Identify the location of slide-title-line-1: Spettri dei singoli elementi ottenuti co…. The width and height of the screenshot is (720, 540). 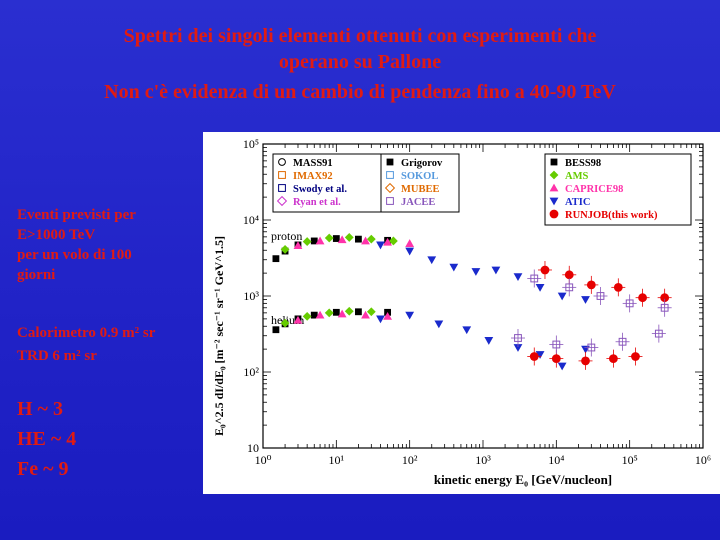
(360, 36).